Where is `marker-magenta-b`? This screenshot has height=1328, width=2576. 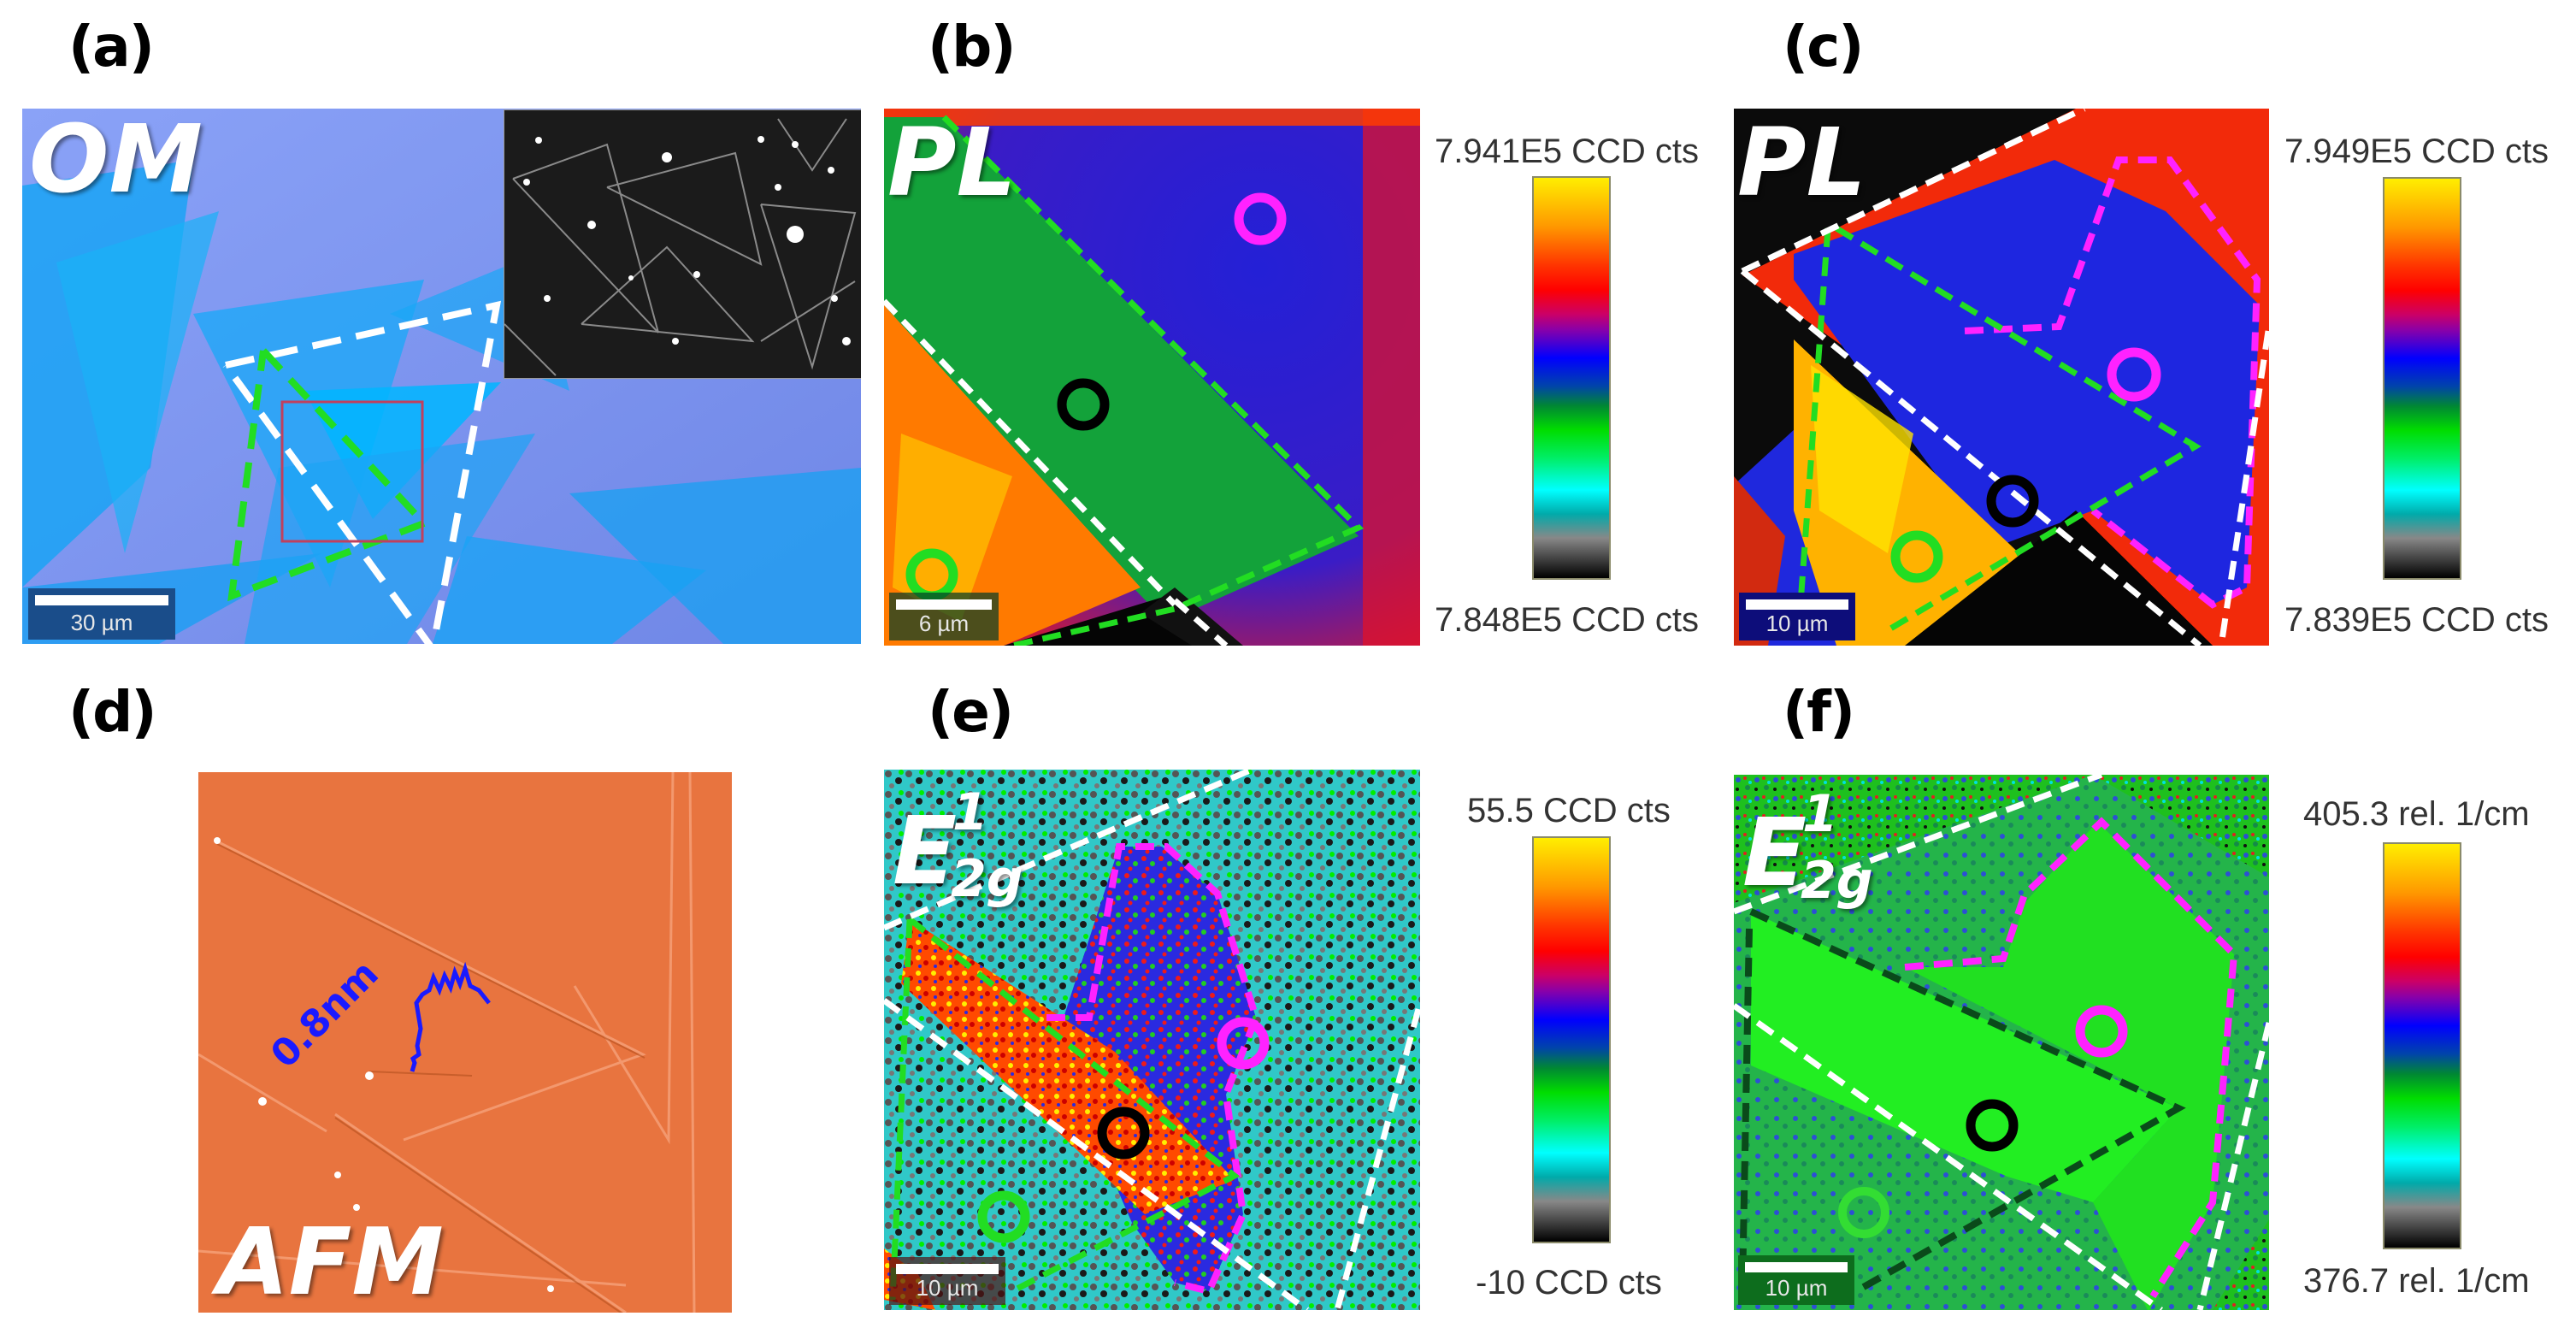 marker-magenta-b is located at coordinates (1260, 218).